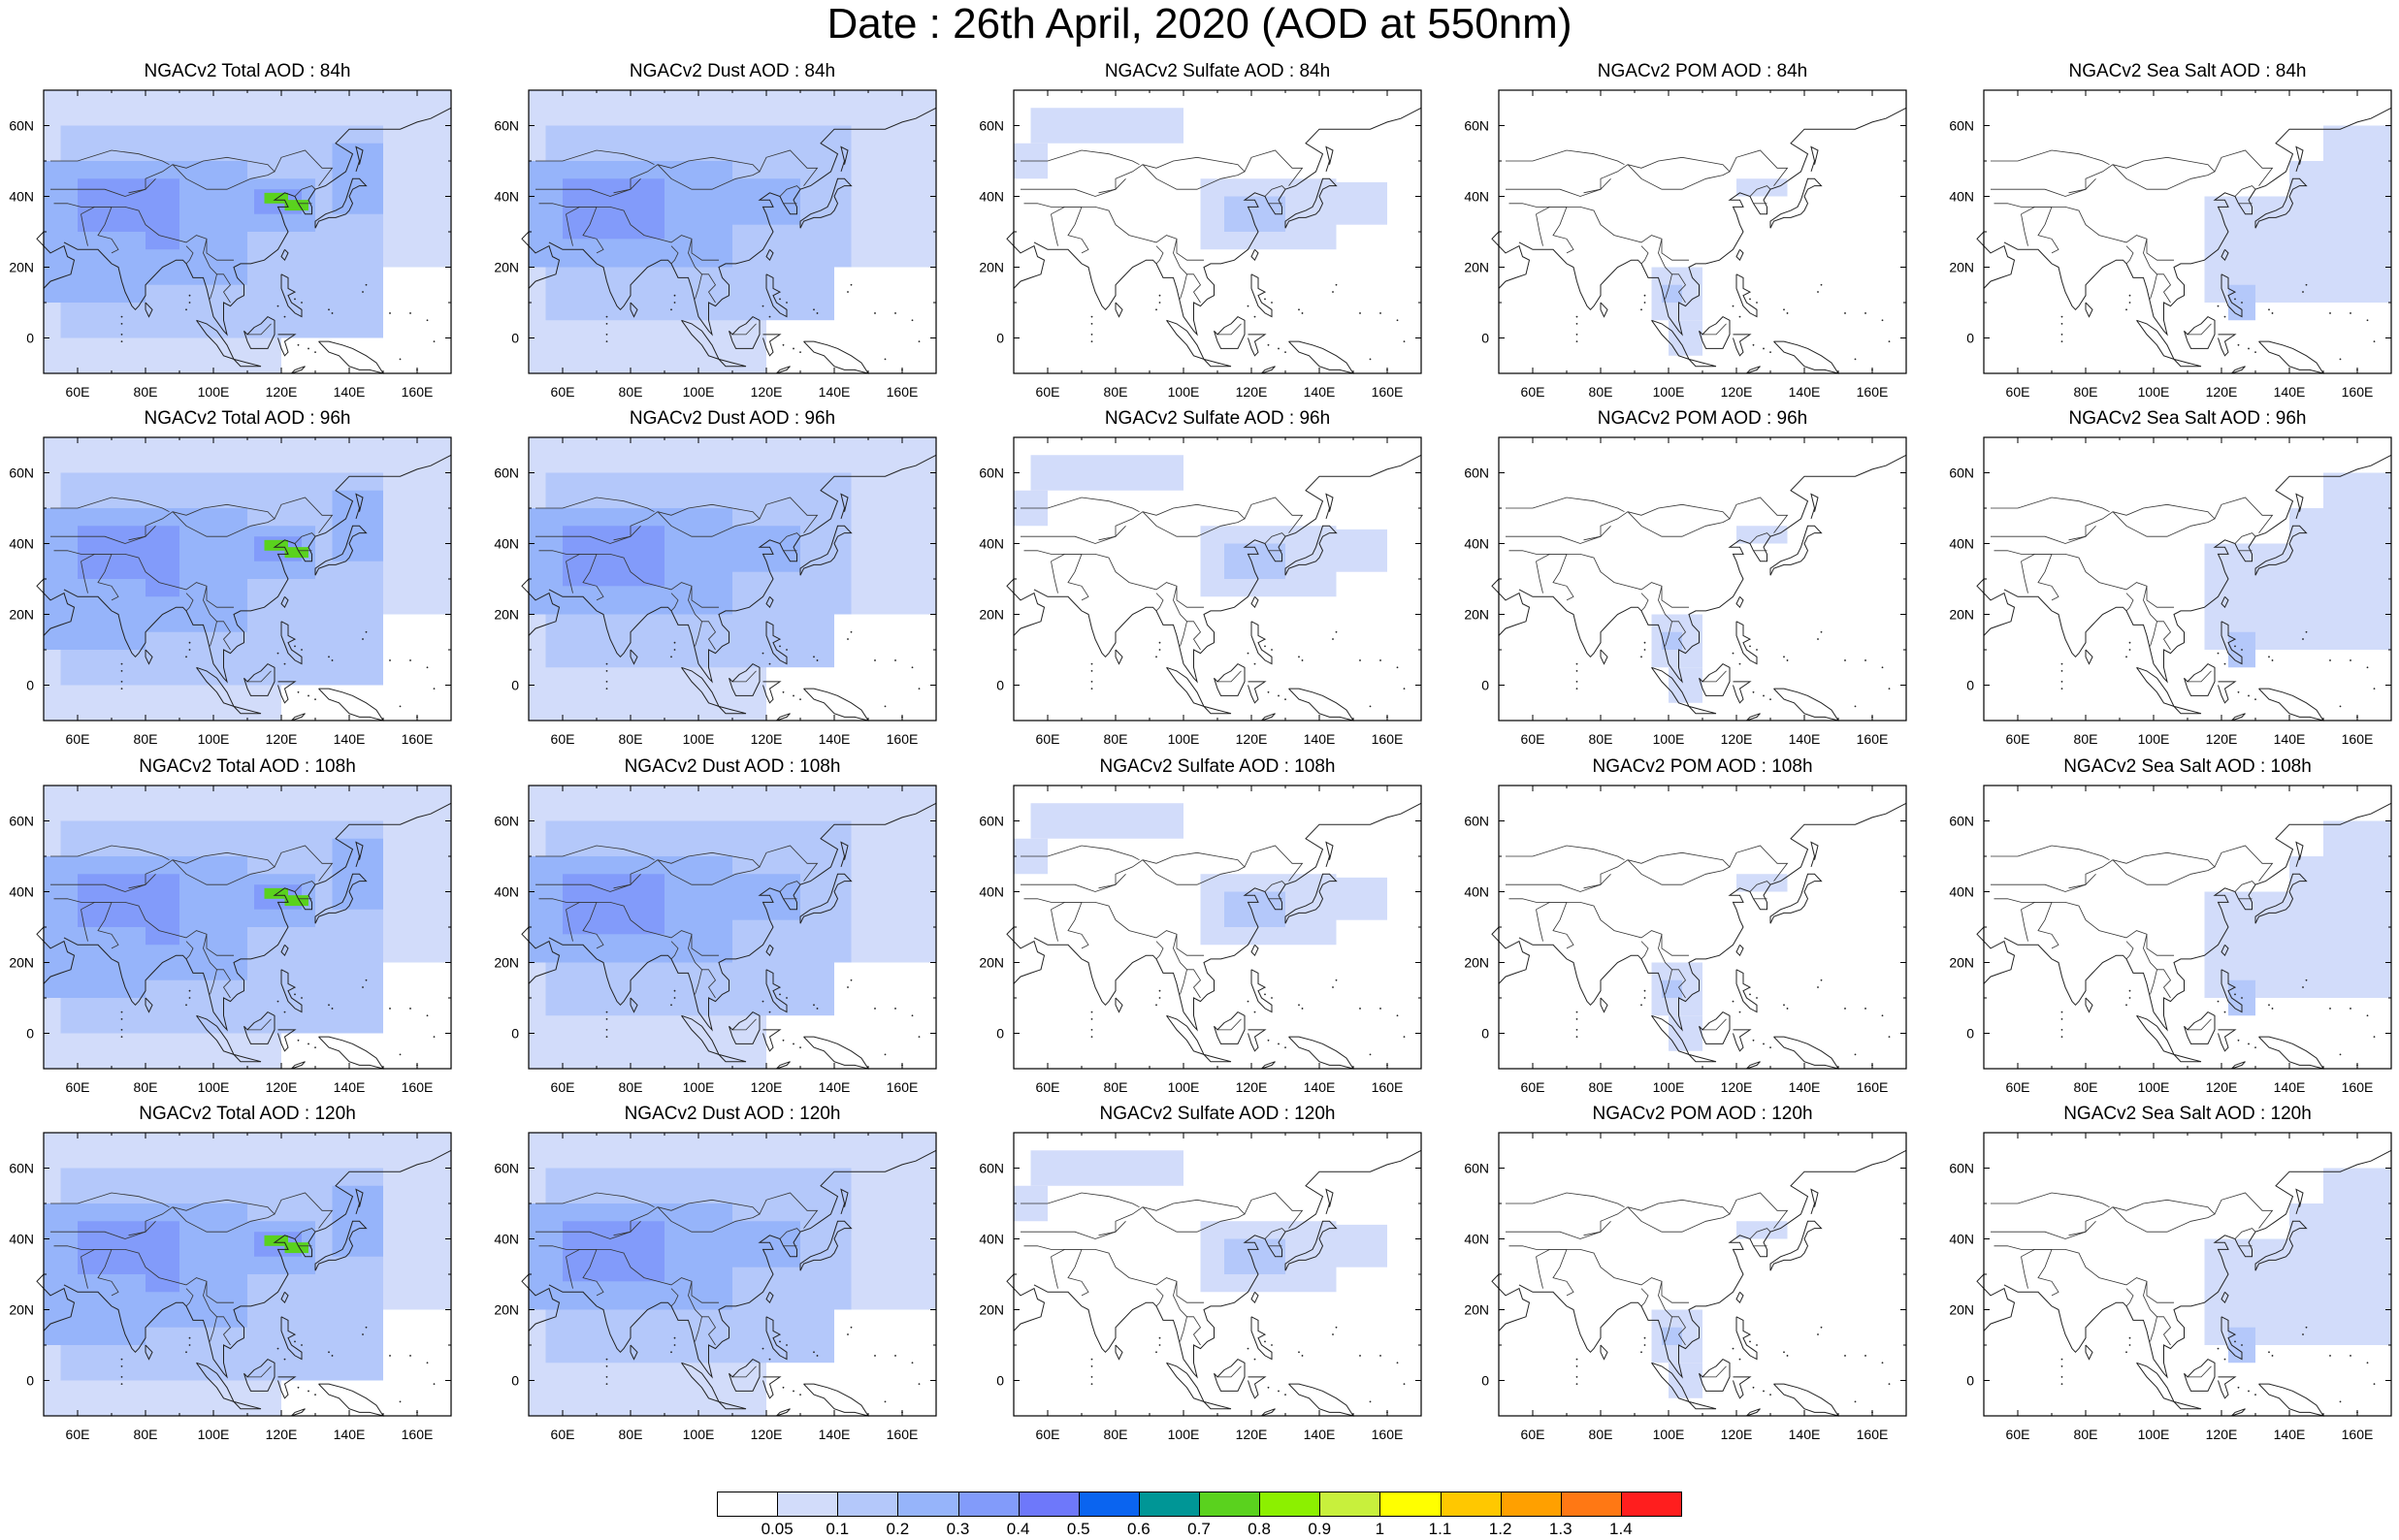  I want to click on panel-title: NGACv2 Total AOD : 84h, so click(248, 71).